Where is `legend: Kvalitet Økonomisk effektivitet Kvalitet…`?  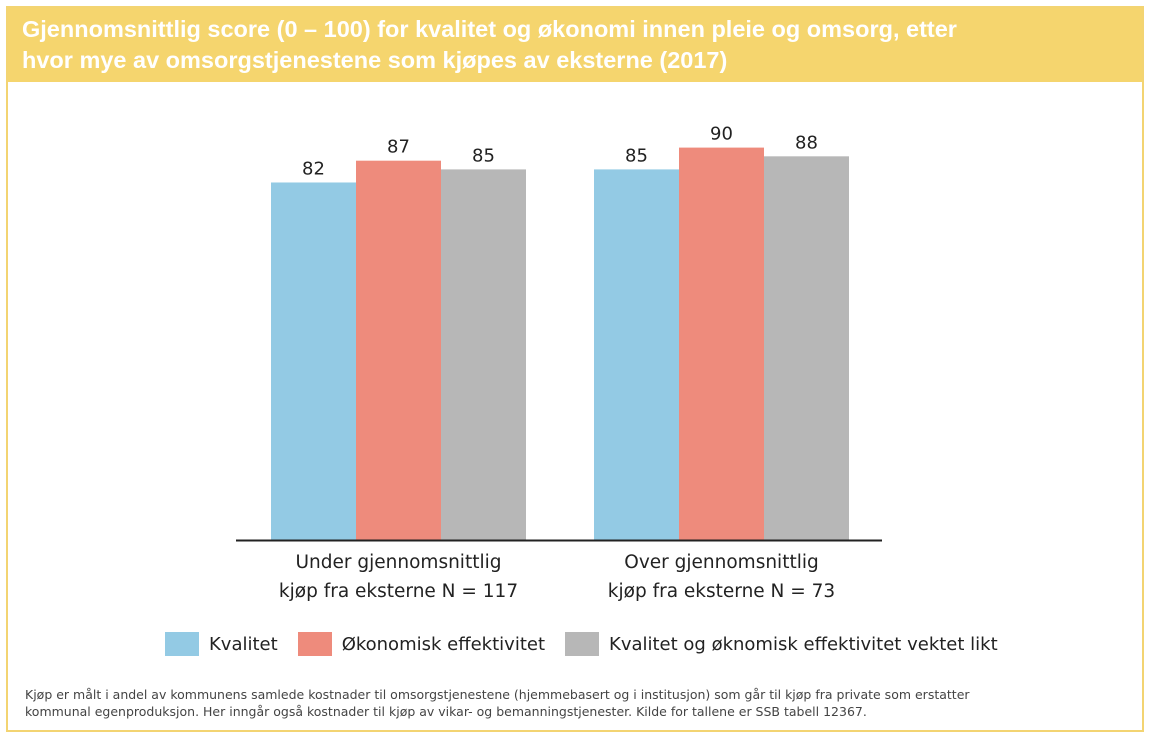 legend: Kvalitet Økonomisk effektivitet Kvalitet… is located at coordinates (591, 644).